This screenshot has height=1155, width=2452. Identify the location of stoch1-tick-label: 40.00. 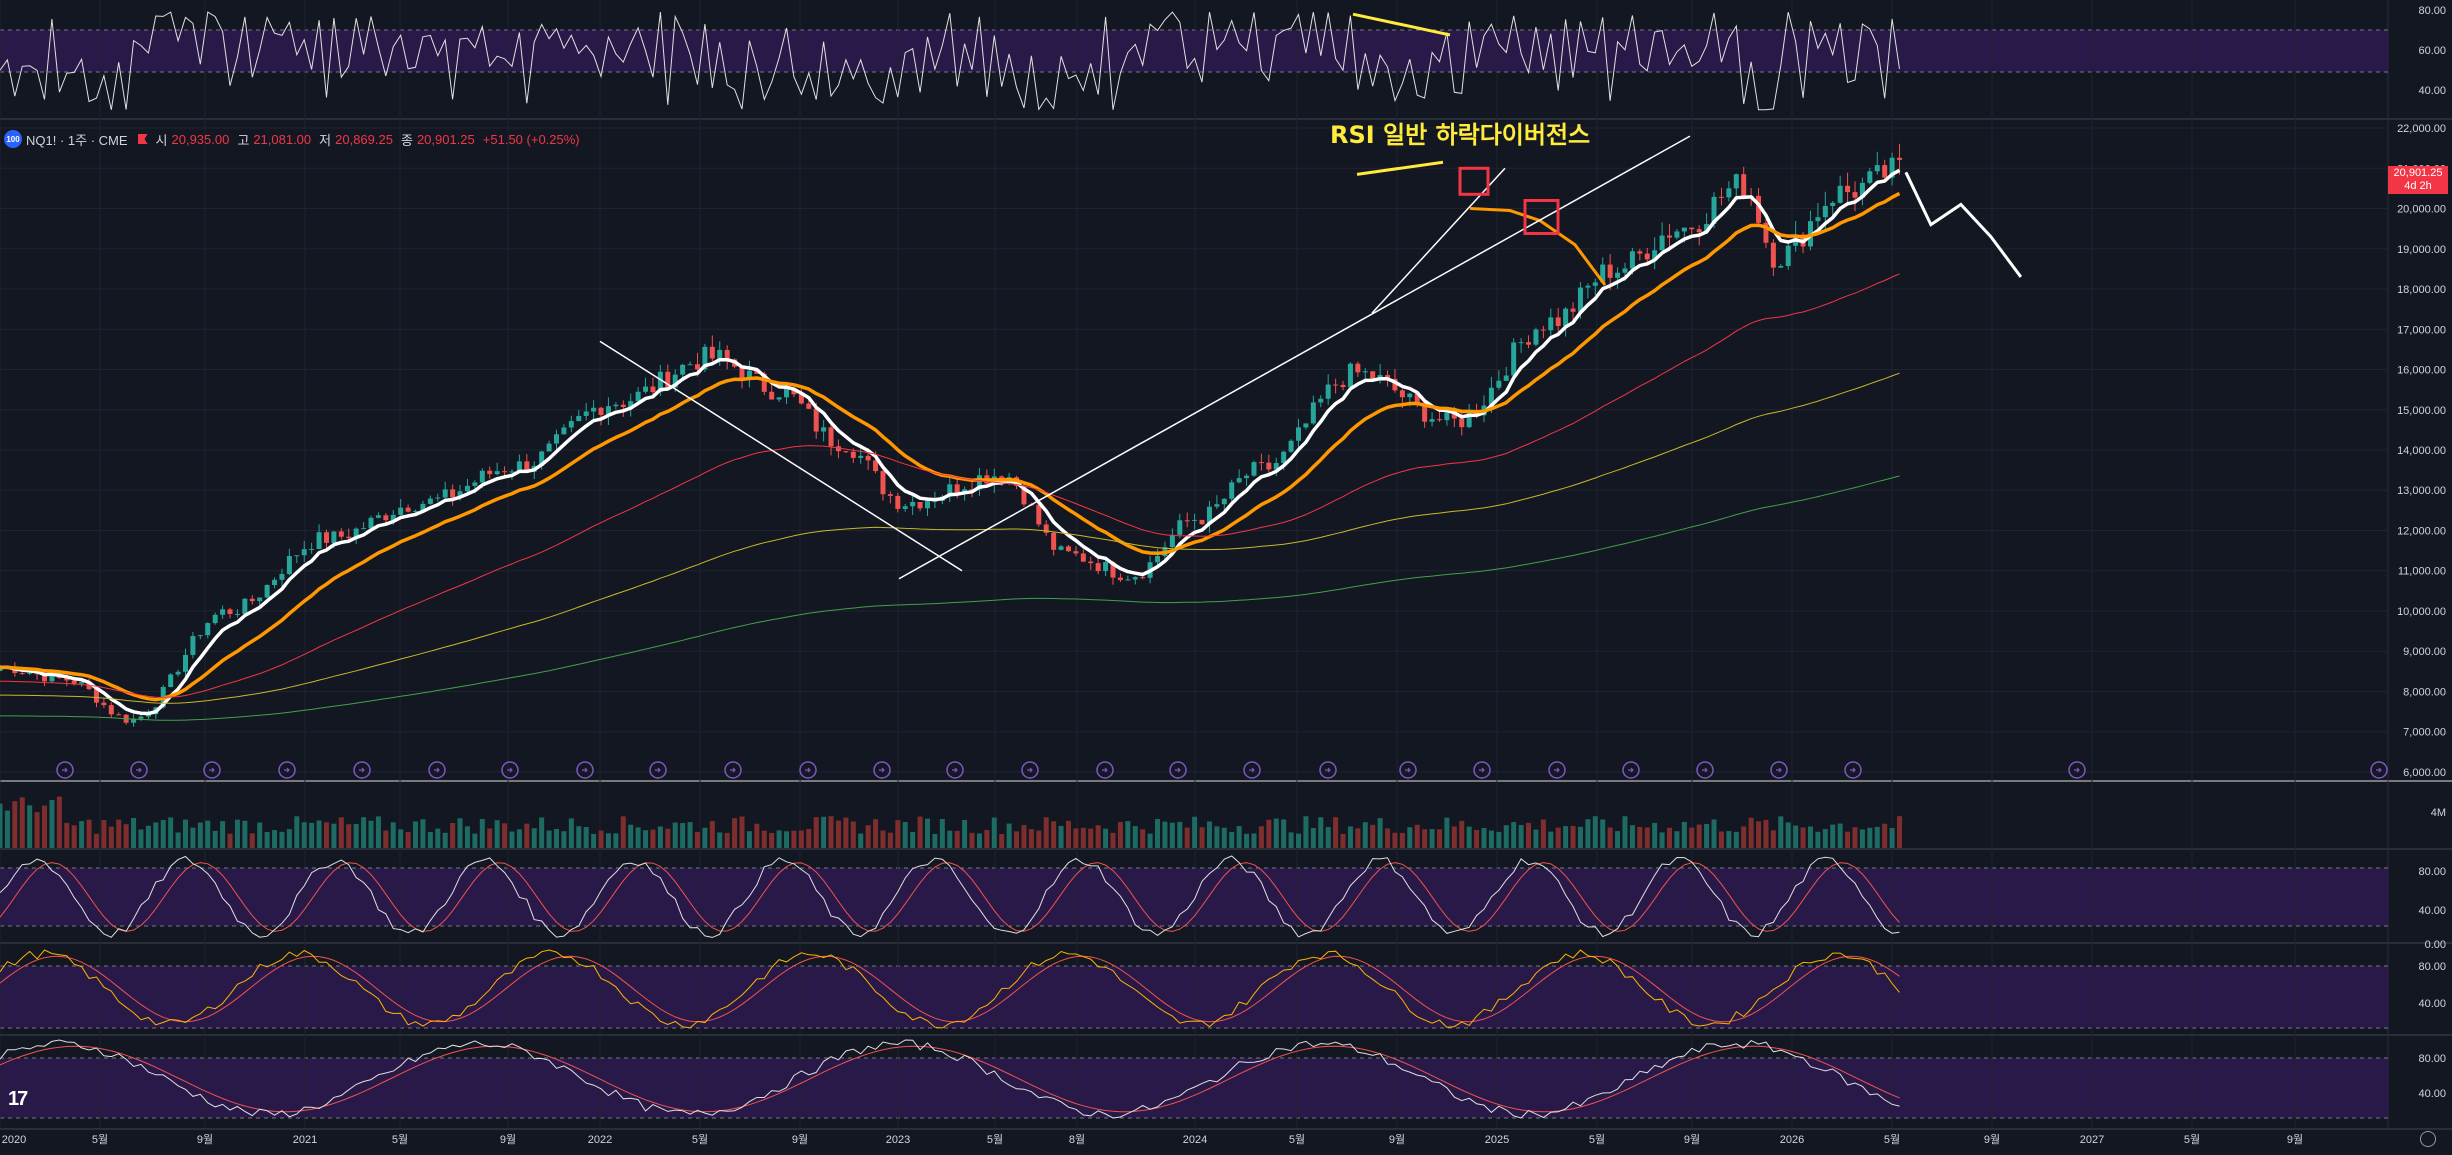
(2432, 911).